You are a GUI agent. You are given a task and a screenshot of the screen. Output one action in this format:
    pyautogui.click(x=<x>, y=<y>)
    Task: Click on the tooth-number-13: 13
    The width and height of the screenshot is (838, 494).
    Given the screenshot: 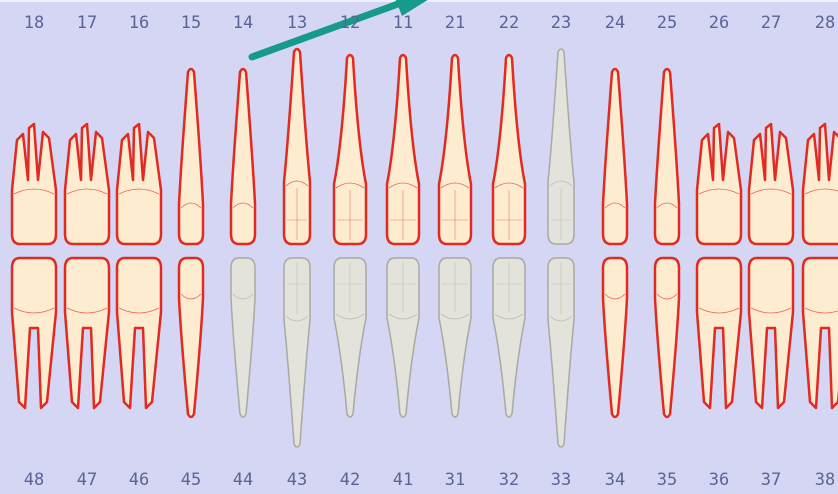 What is the action you would take?
    pyautogui.click(x=297, y=23)
    